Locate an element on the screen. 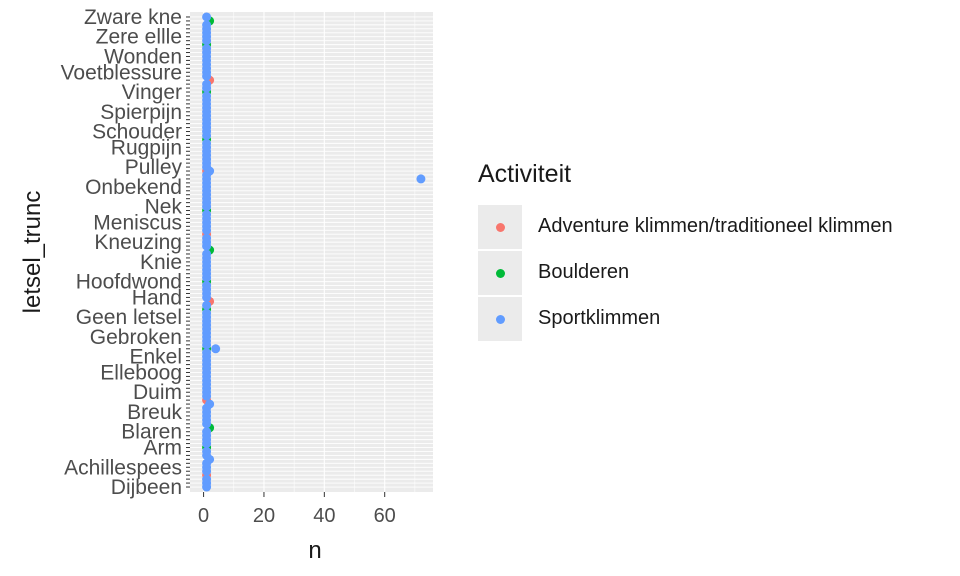 This screenshot has height=576, width=960. y-tick-label: Zere ellle is located at coordinates (139, 37).